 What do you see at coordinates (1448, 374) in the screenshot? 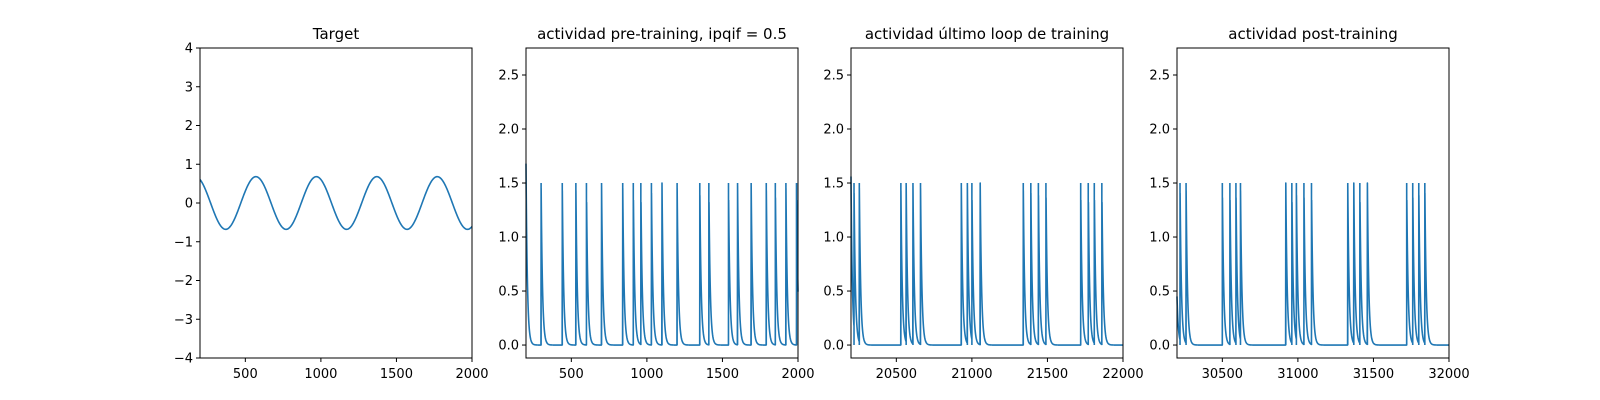
I see `x-tick-label: 32000` at bounding box center [1448, 374].